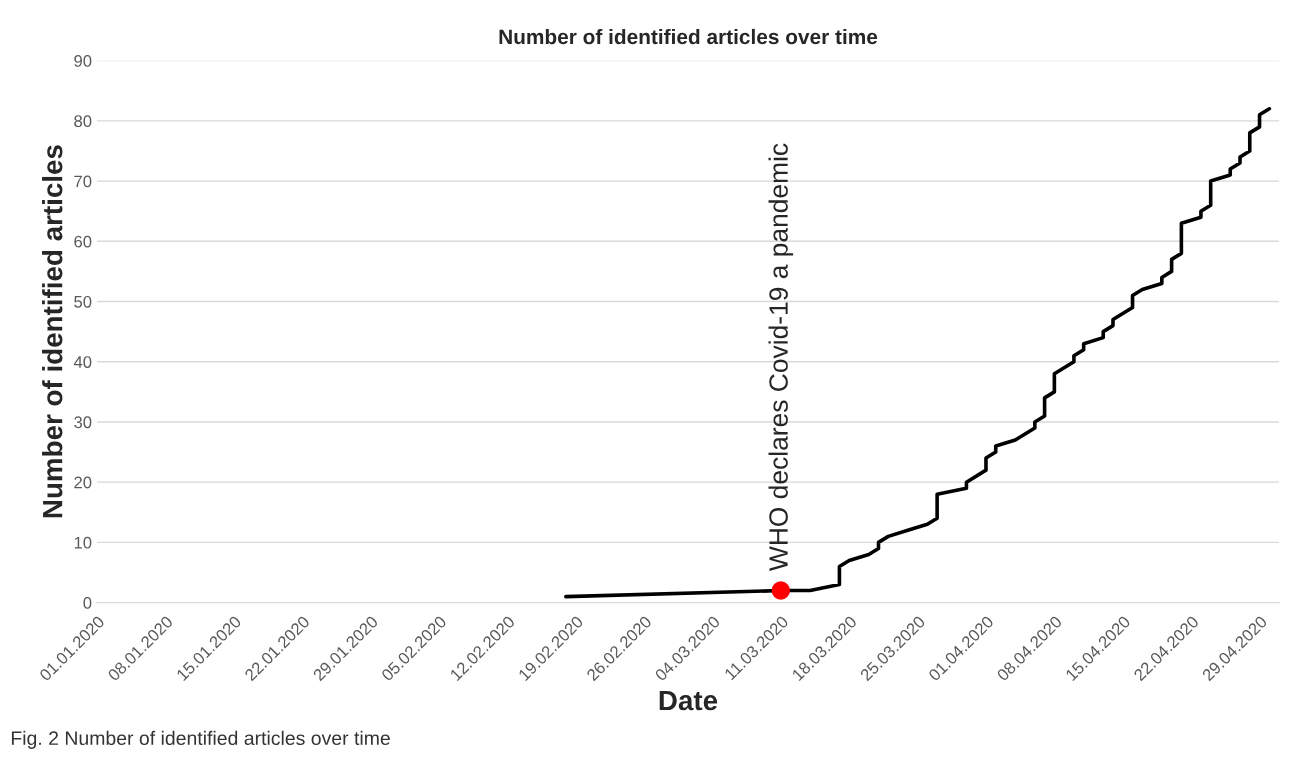  Describe the element at coordinates (83, 181) in the screenshot. I see `y-tick-label: 70` at that location.